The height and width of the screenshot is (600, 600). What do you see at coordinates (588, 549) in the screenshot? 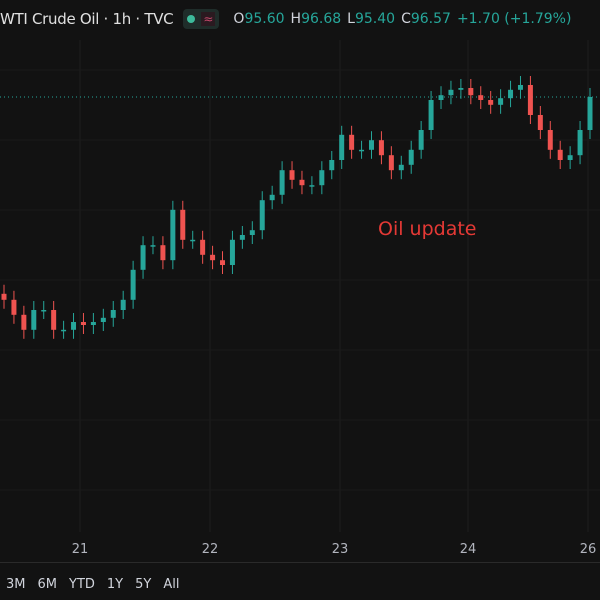
I see `x-tick: 26` at bounding box center [588, 549].